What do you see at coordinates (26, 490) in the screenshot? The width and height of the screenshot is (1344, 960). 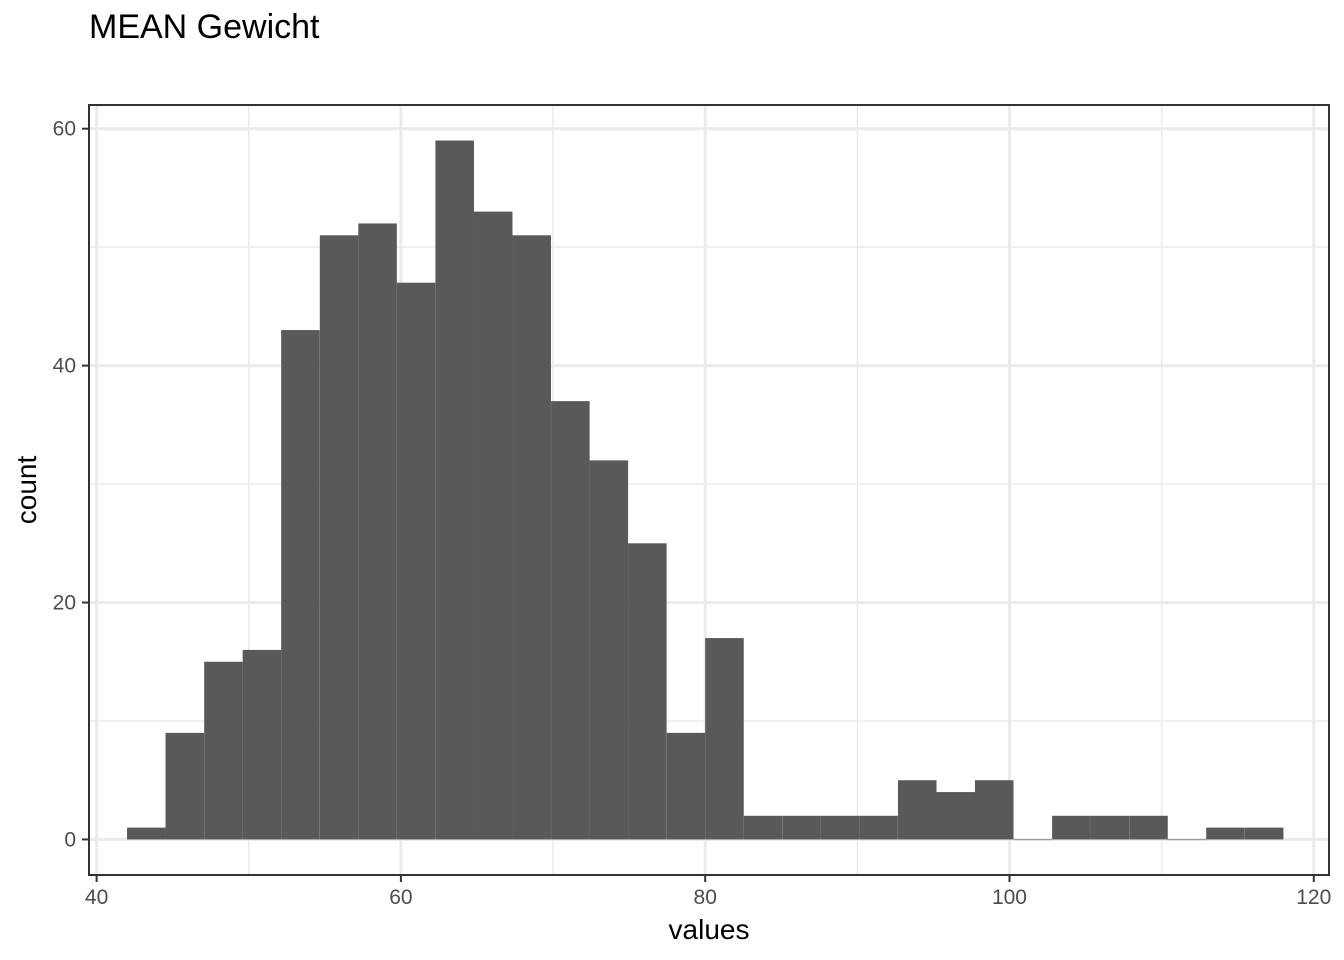 I see `y-axis-title: count` at bounding box center [26, 490].